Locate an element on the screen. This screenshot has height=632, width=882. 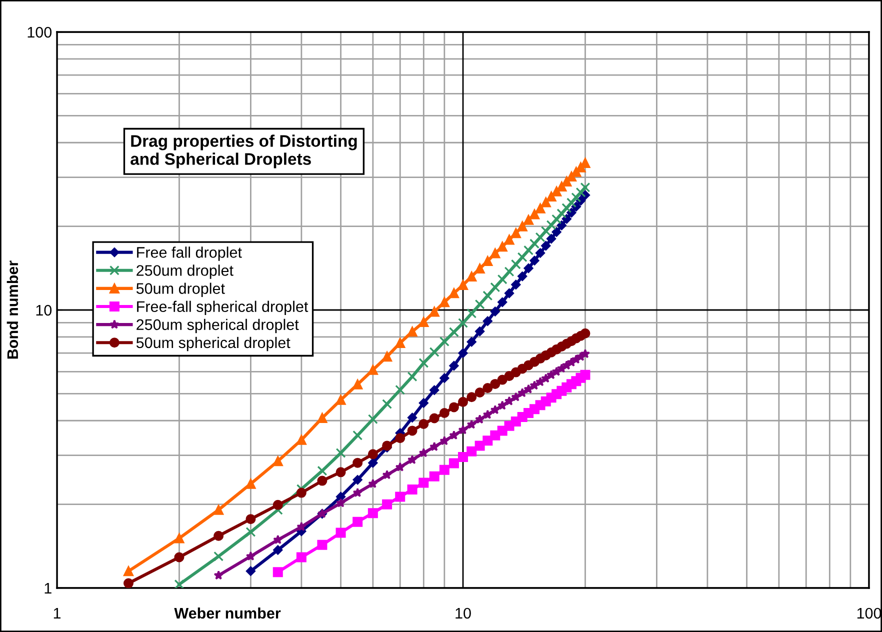
legend-label: Free-fall spherical droplet is located at coordinates (222, 308).